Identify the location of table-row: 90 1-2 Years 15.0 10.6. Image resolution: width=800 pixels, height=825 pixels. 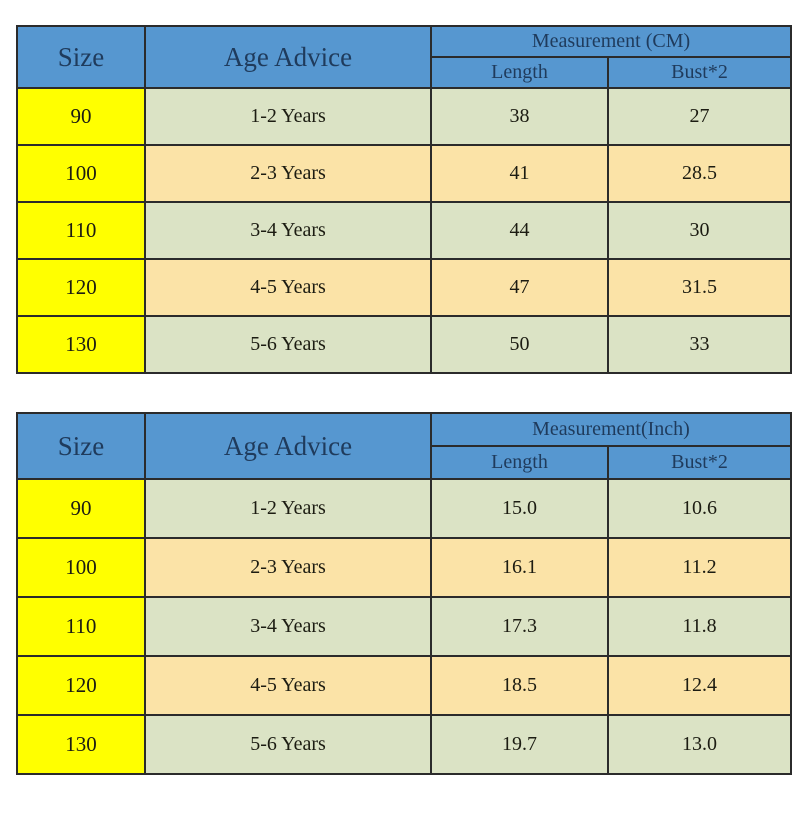
(404, 508).